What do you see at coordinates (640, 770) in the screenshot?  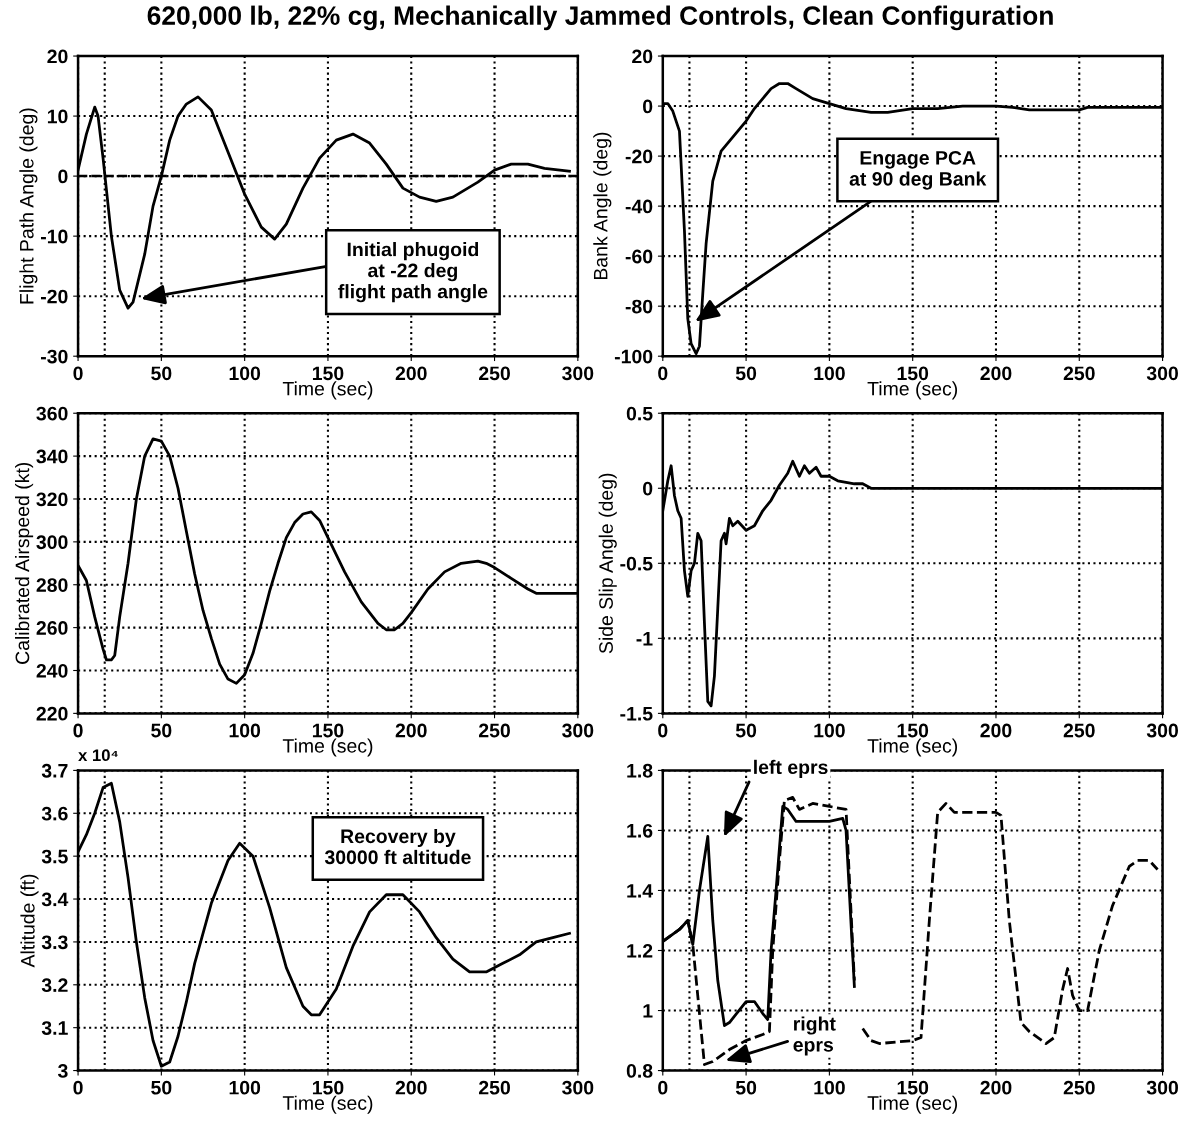 I see `y-tick-label: 1.8` at bounding box center [640, 770].